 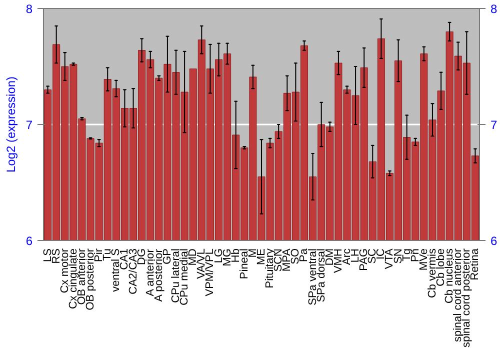 I want to click on y-axis-title: Log2 (expression), so click(x=11, y=124).